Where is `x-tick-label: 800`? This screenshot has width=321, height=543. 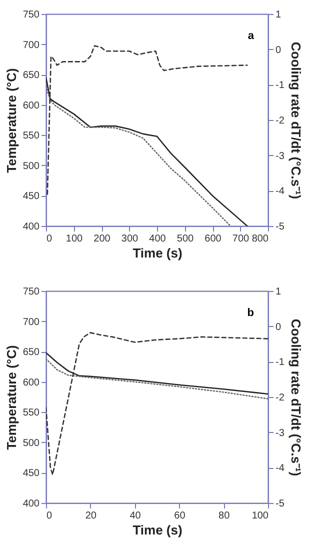 x-tick-label: 800 is located at coordinates (260, 239).